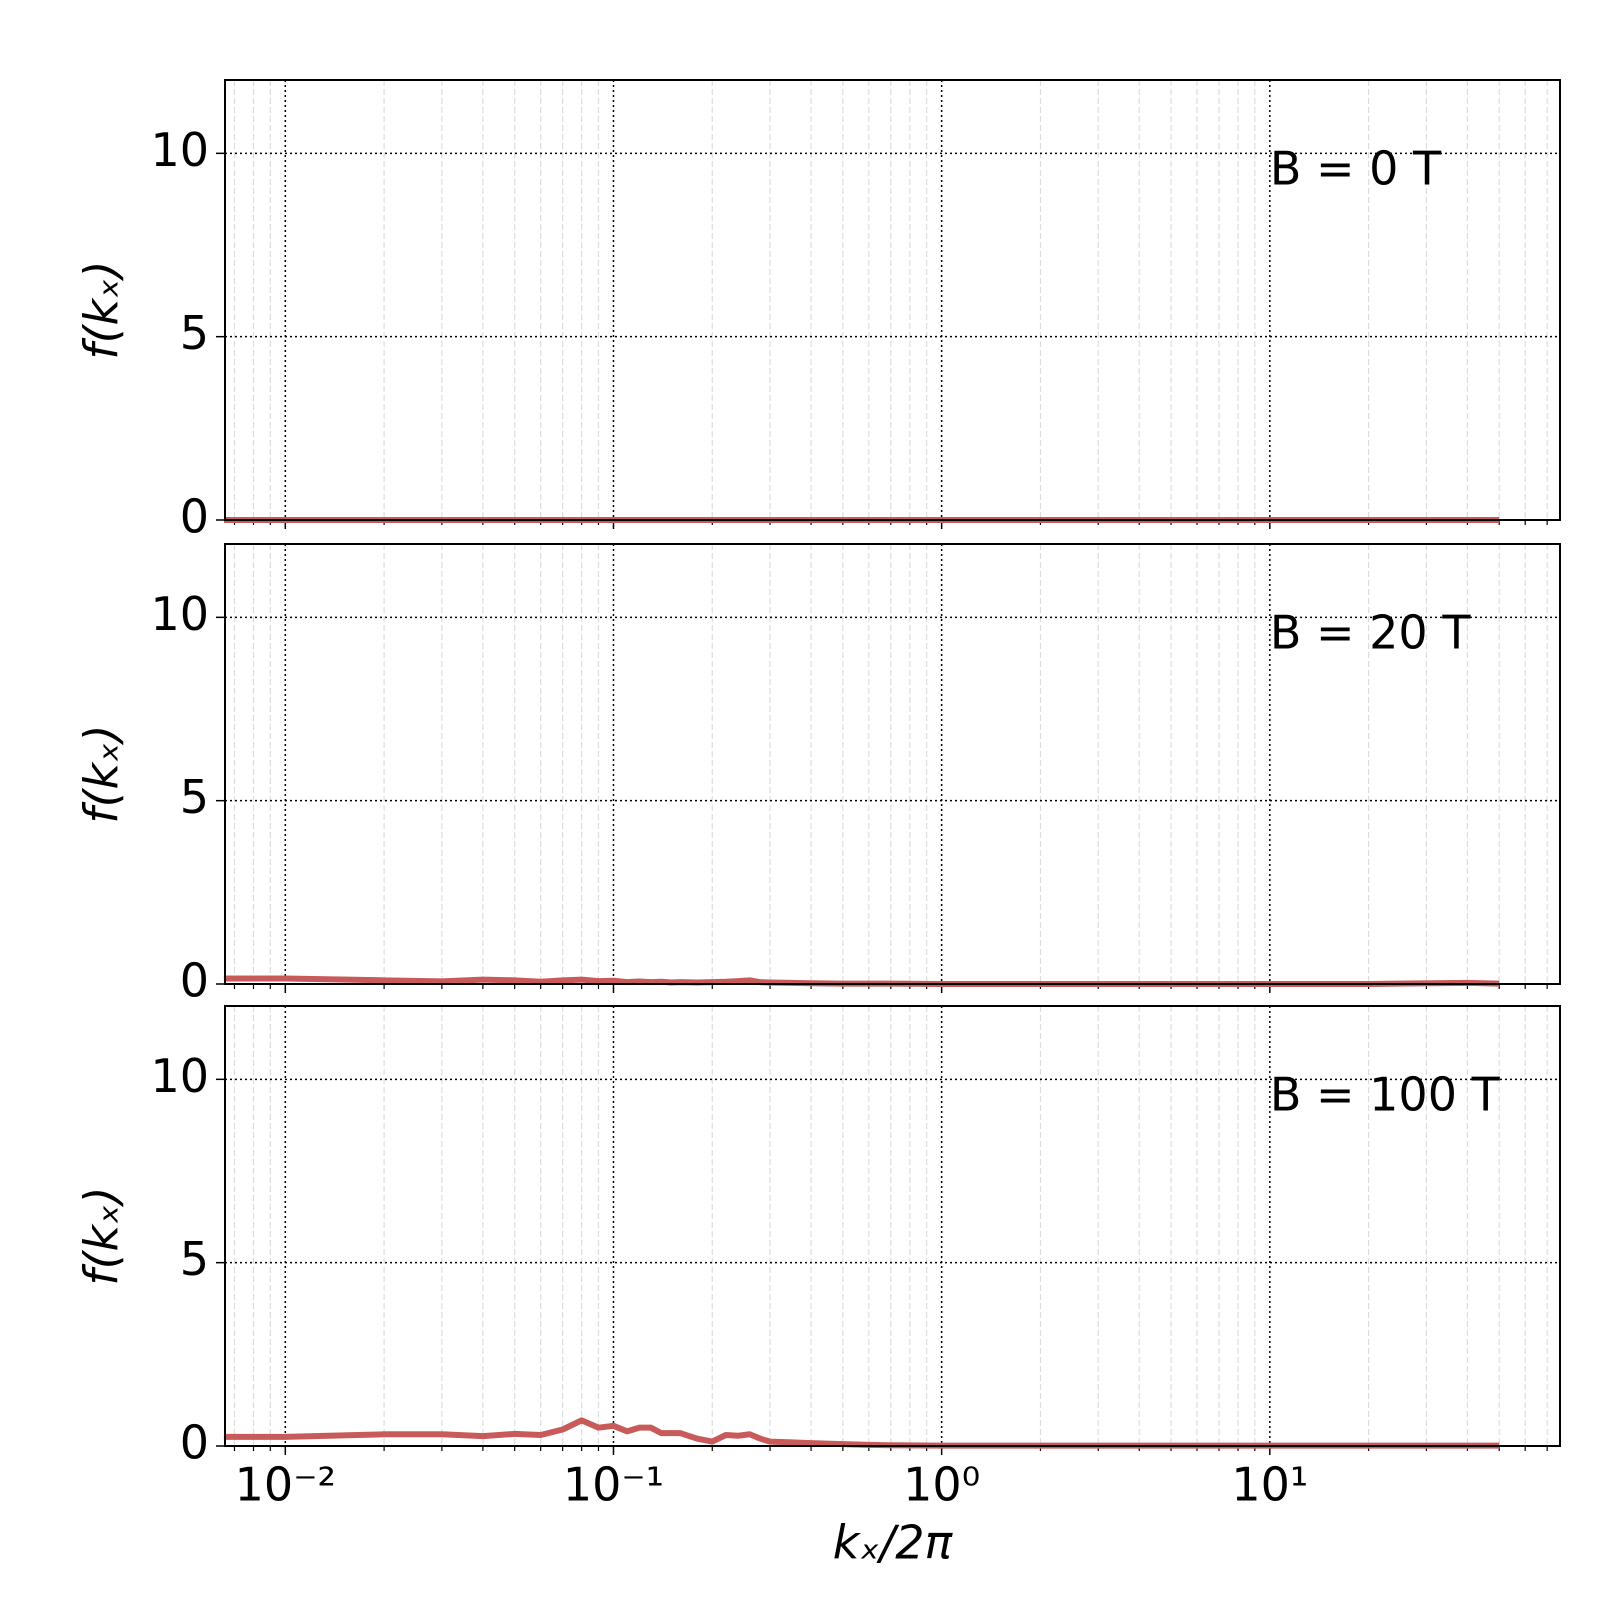 This screenshot has height=1600, width=1600. What do you see at coordinates (285, 1485) in the screenshot?
I see `x-tick-label: 10⁻²` at bounding box center [285, 1485].